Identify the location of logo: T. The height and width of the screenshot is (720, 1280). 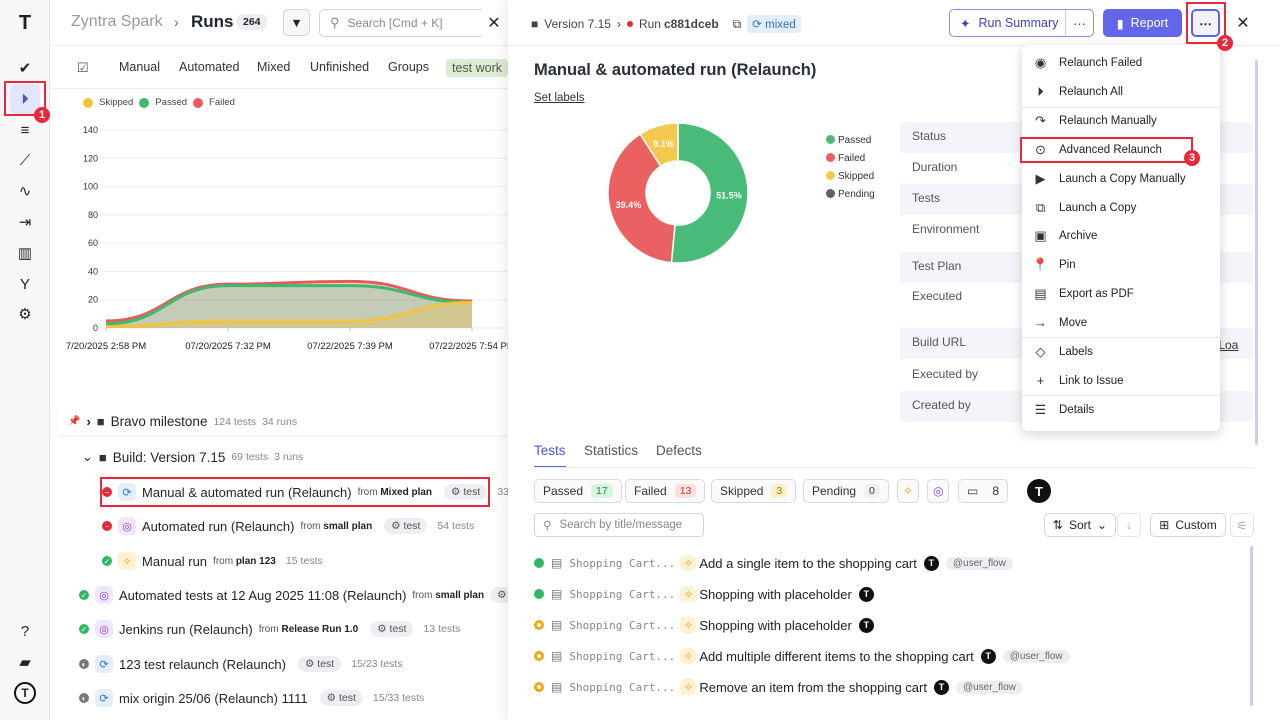
(25, 22).